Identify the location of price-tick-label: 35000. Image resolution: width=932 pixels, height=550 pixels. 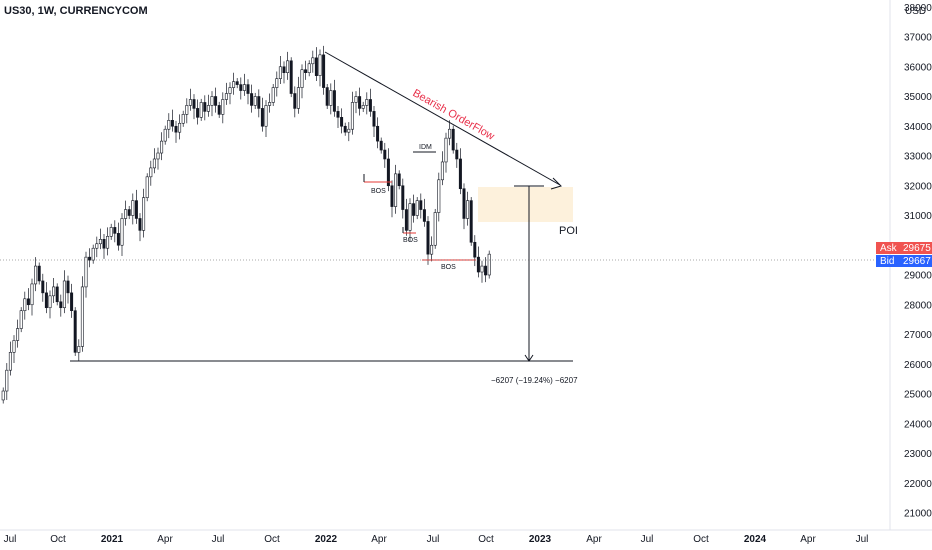
(918, 97).